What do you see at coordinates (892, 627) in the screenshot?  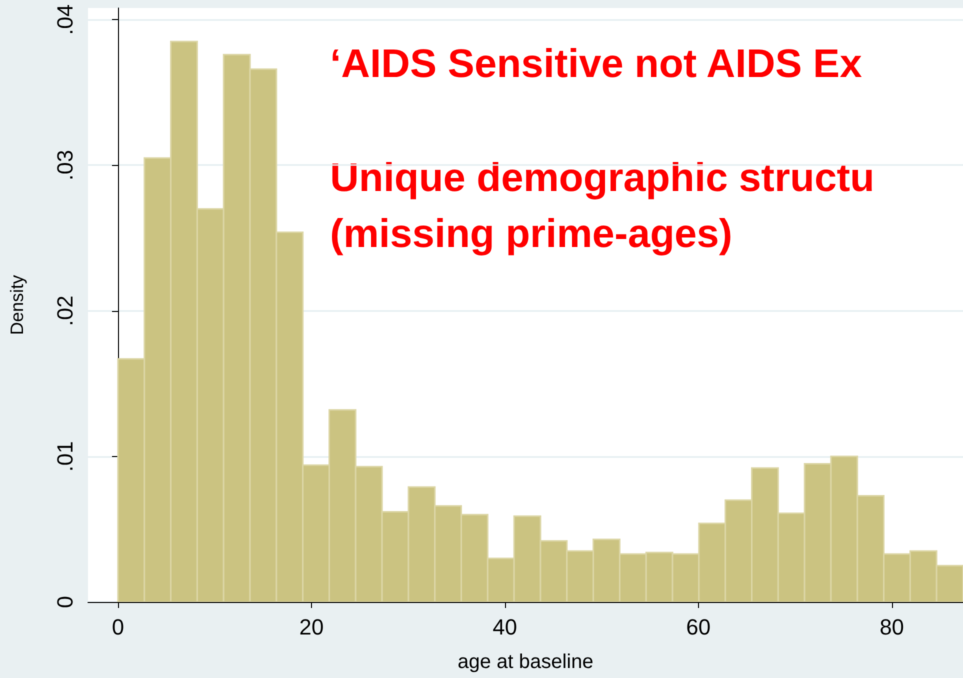 I see `x-tick-label: 80` at bounding box center [892, 627].